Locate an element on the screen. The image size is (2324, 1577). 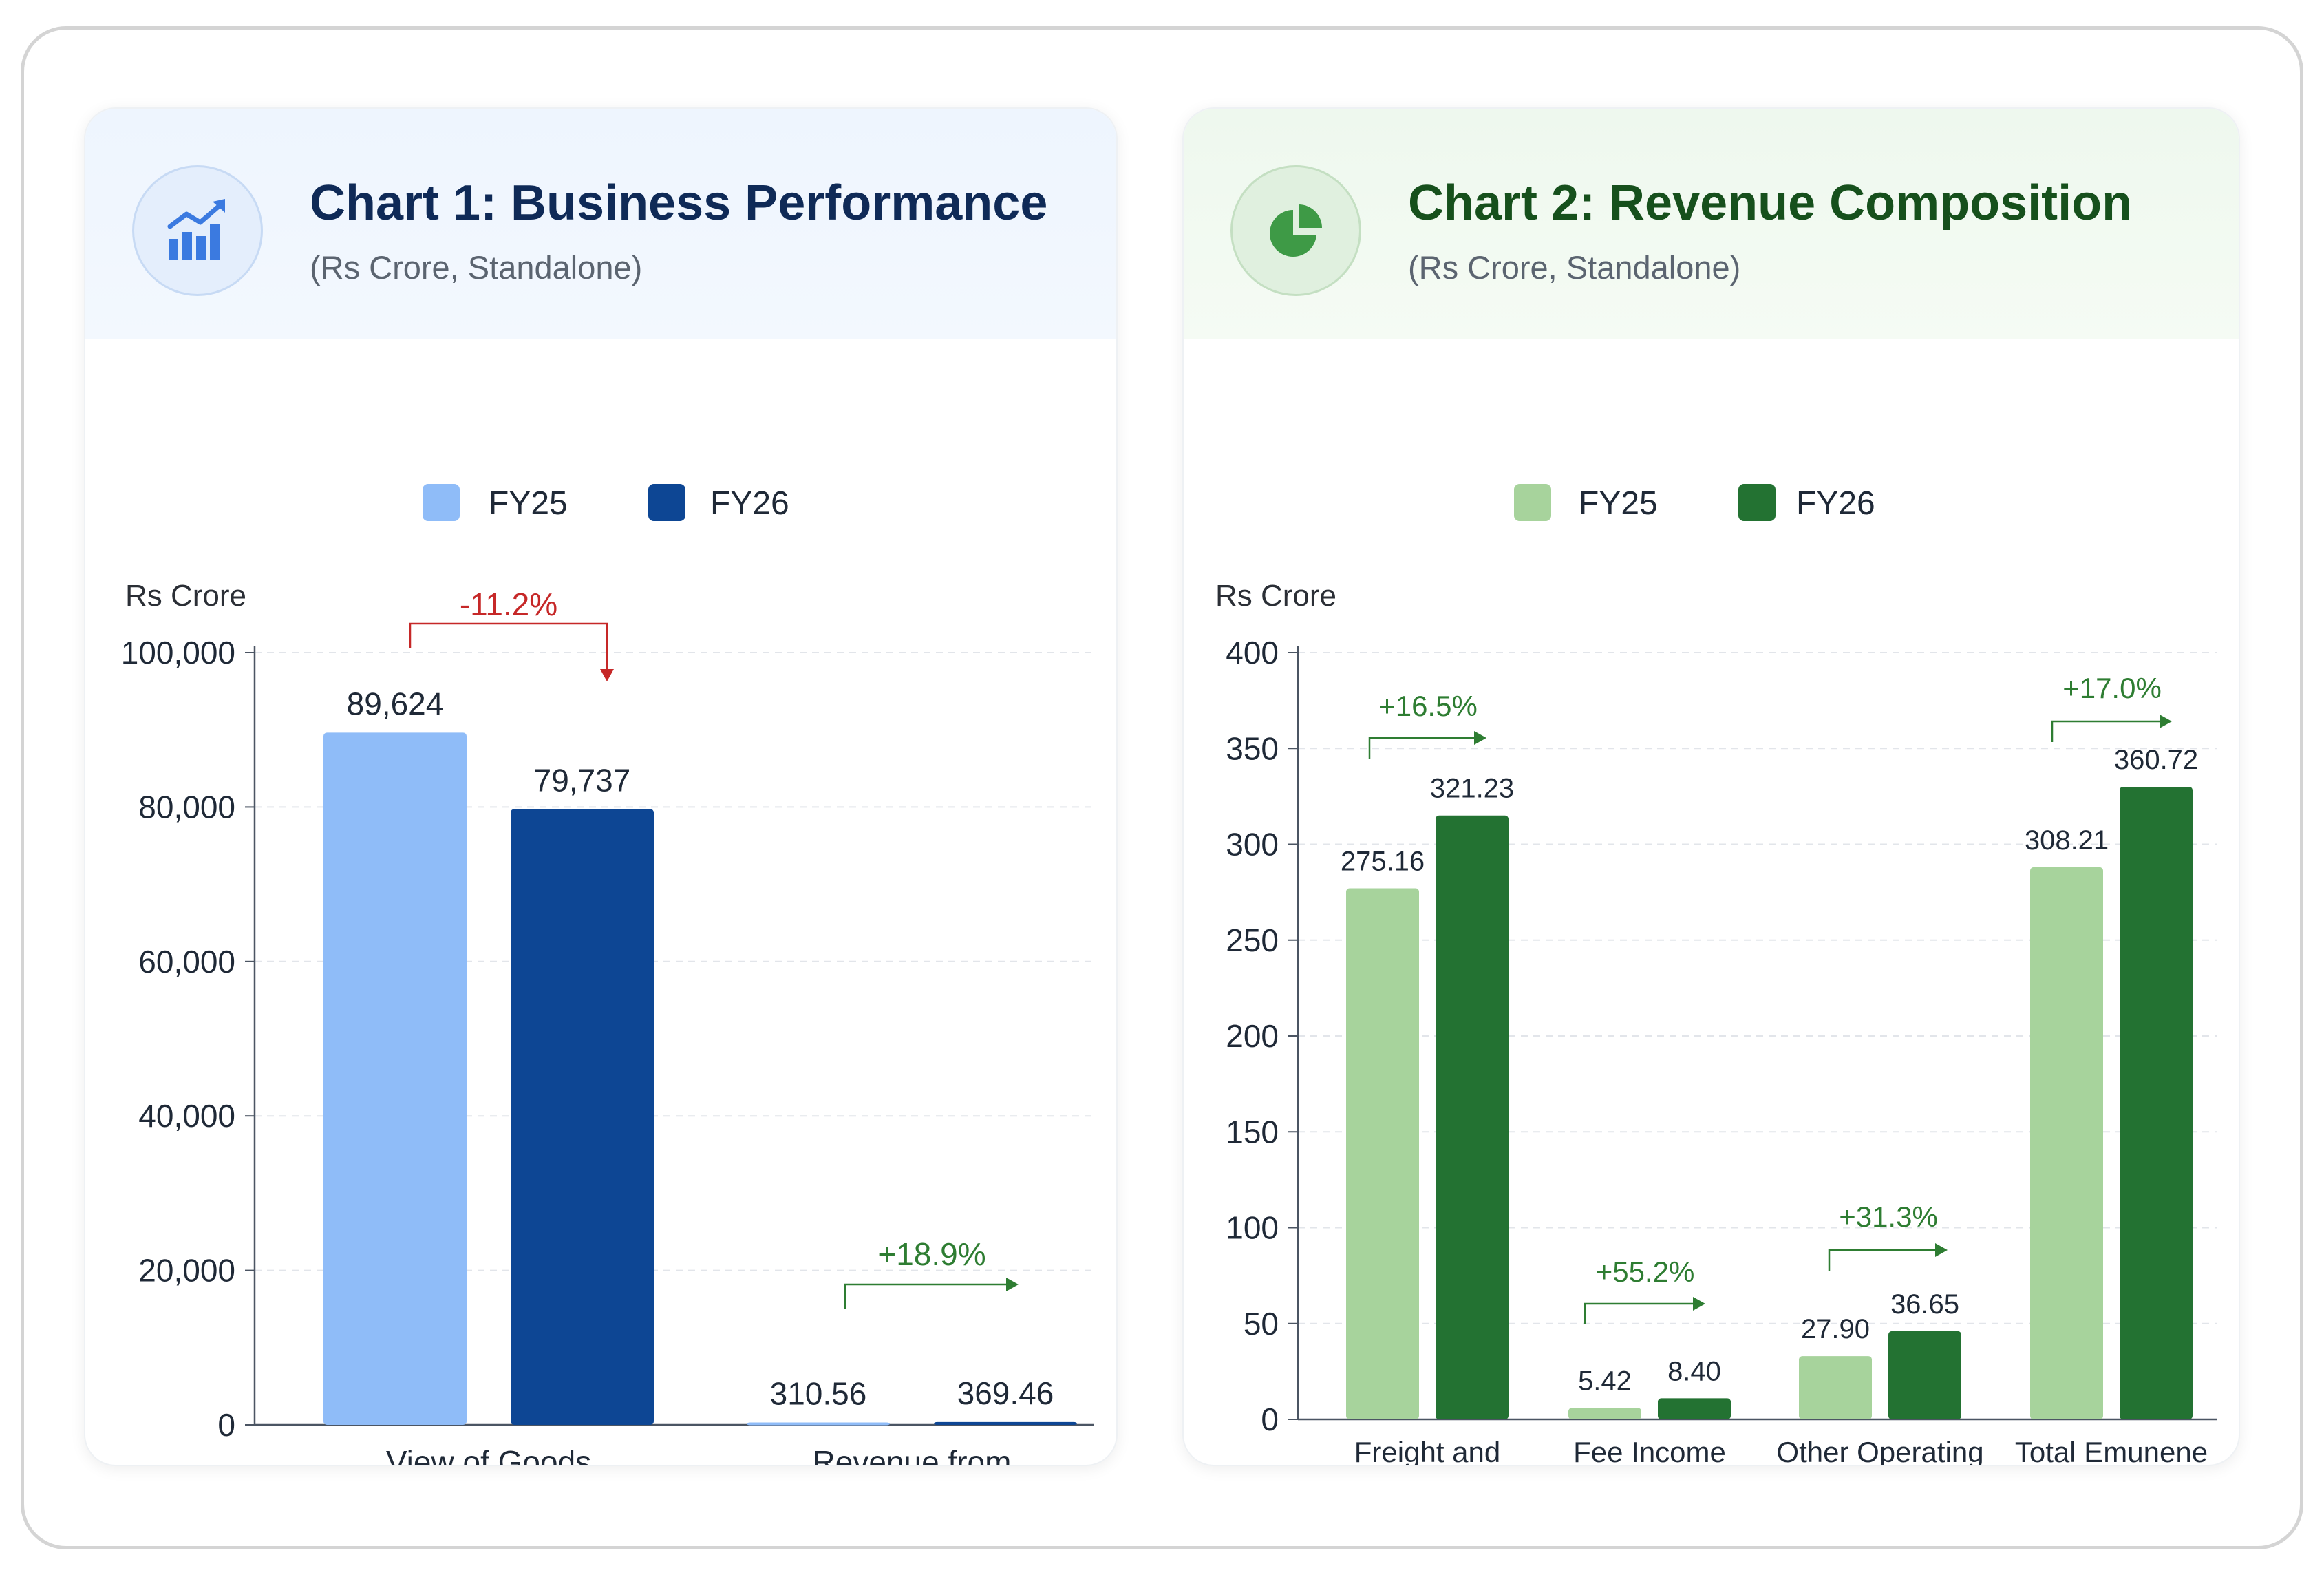
growth-percent-label: +16.5% is located at coordinates (1428, 706).